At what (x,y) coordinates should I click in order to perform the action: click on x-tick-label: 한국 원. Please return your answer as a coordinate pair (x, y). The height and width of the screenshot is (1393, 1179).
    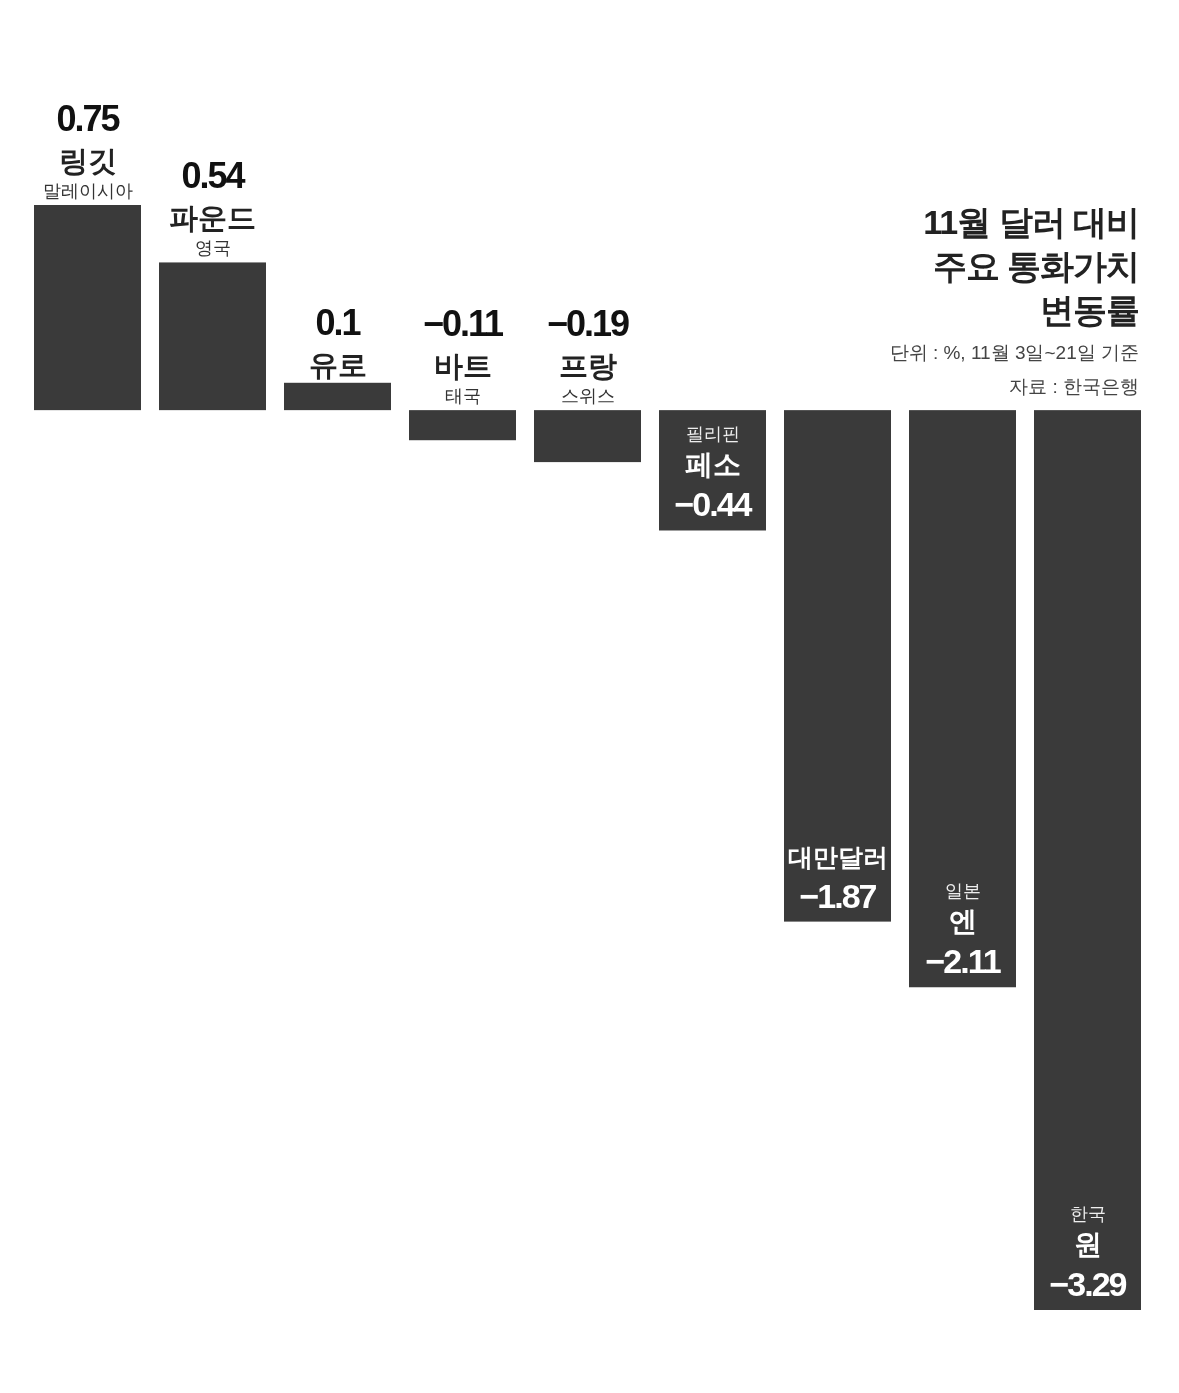
    Looking at the image, I should click on (1087, 1232).